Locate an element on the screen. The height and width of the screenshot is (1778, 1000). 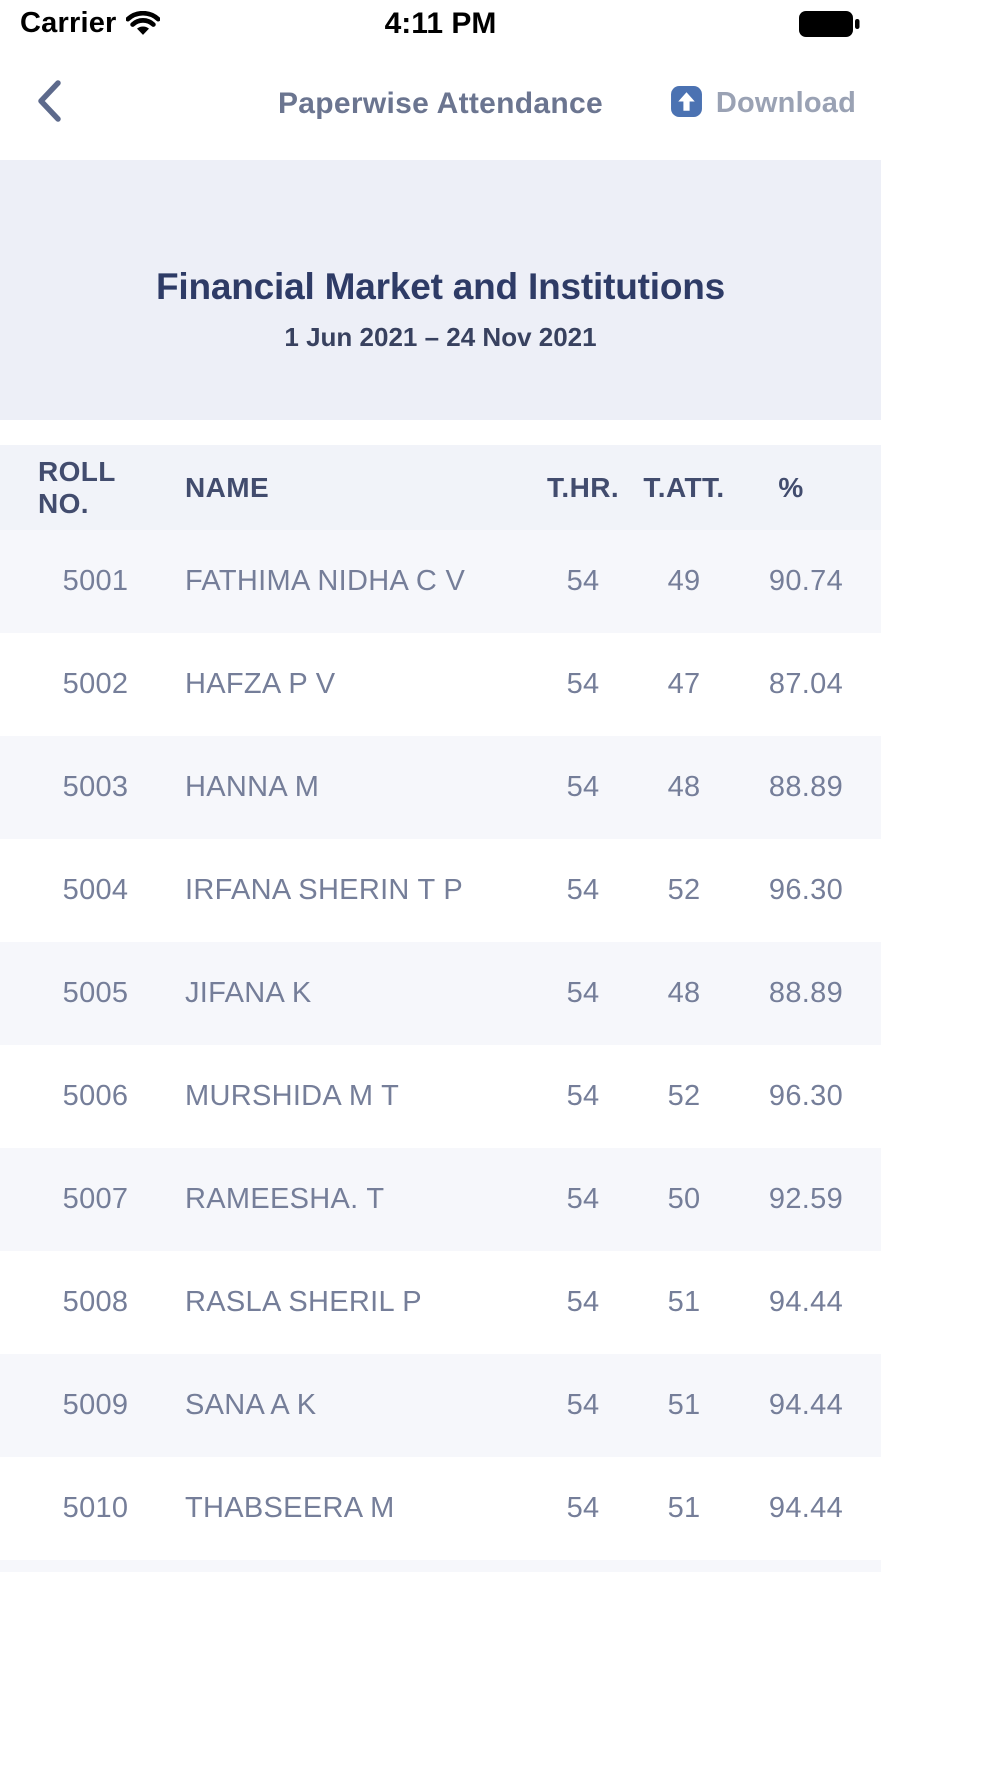
paper-title: Financial Market and Institutions is located at coordinates (440, 286).